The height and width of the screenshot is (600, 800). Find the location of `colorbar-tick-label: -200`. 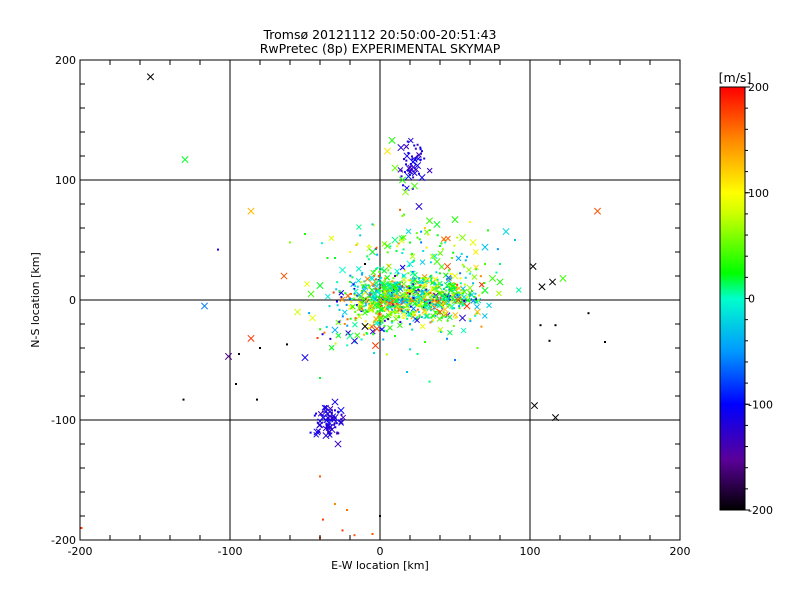

colorbar-tick-label: -200 is located at coordinates (760, 510).